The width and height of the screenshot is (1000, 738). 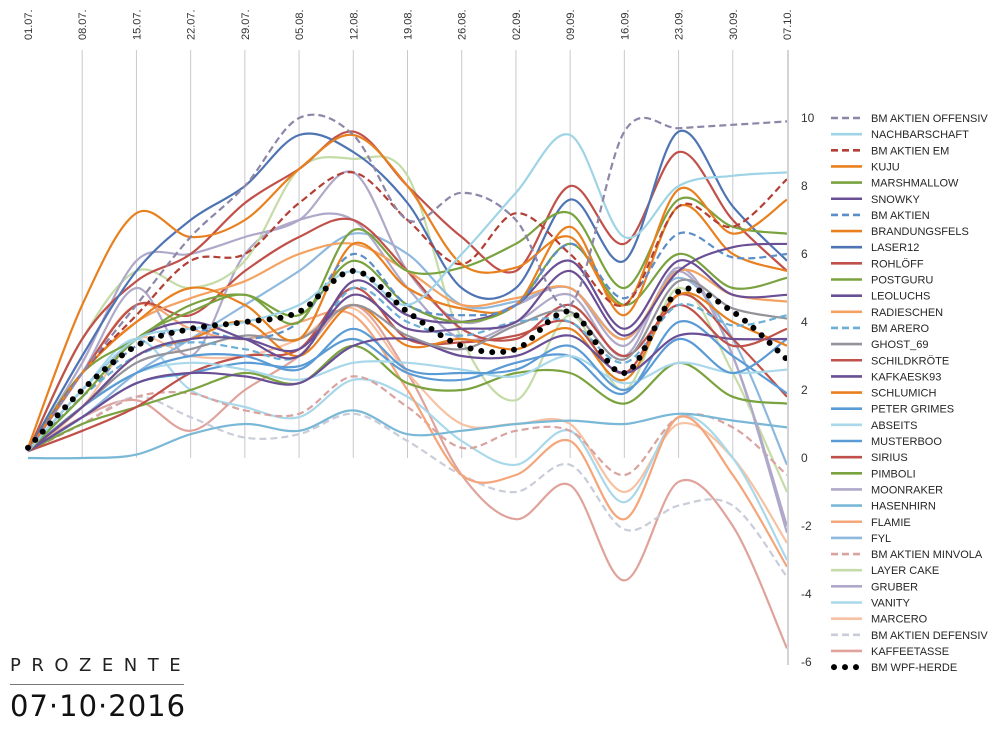 I want to click on x-tick-label: 19.08., so click(x=409, y=24).